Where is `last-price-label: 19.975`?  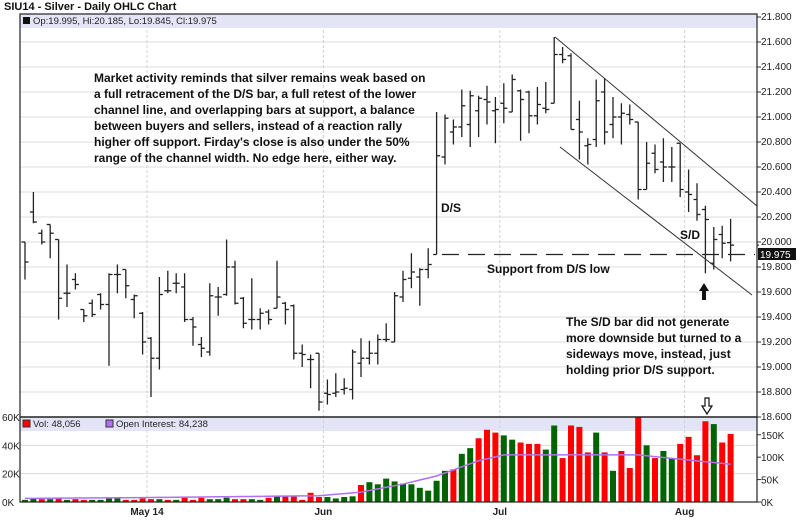 last-price-label: 19.975 is located at coordinates (775, 255).